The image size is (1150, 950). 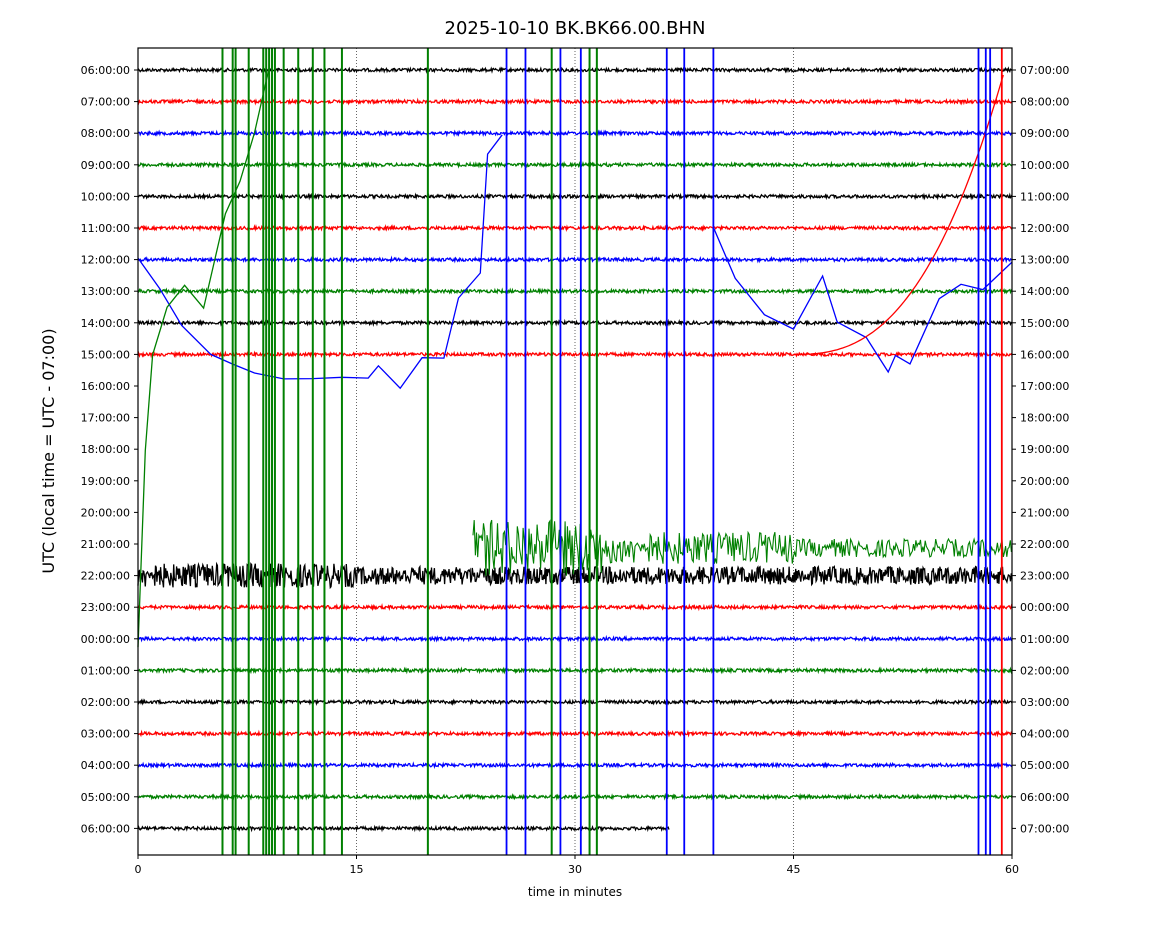 What do you see at coordinates (105, 196) in the screenshot?
I see `left-tick-label: 10:00:00` at bounding box center [105, 196].